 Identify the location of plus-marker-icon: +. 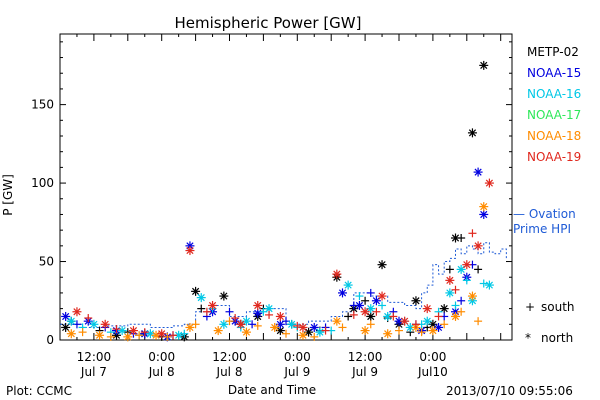
(530, 307).